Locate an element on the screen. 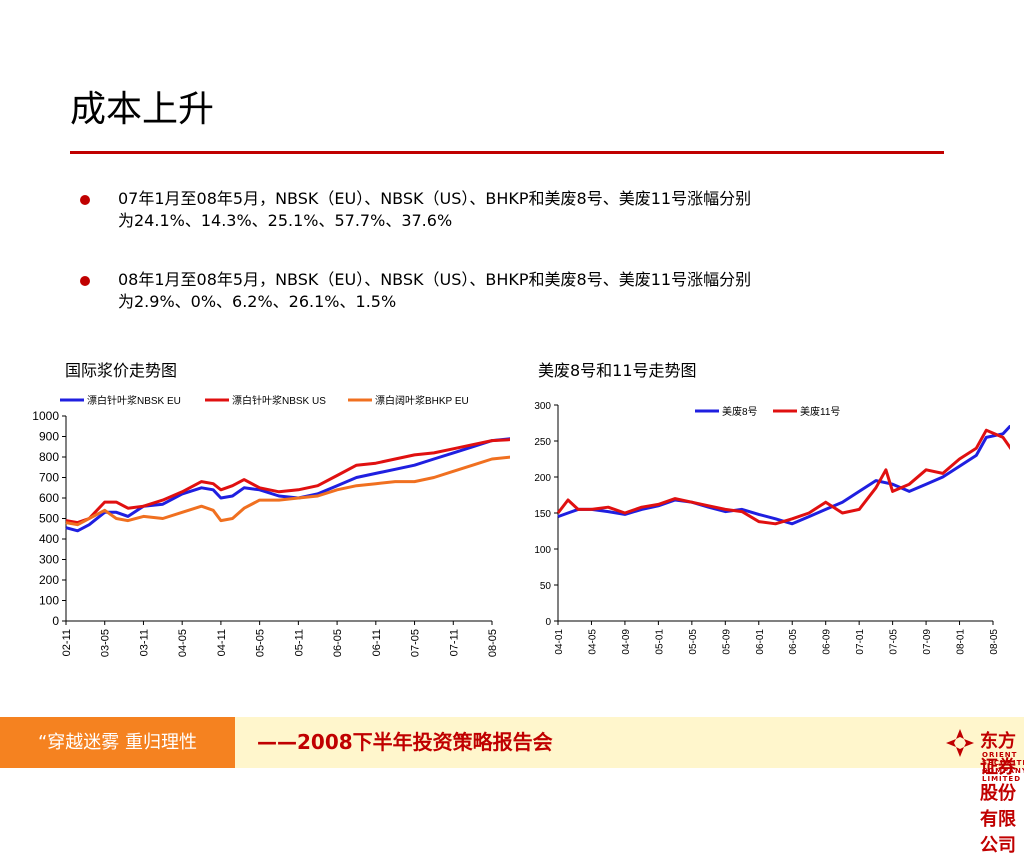  legend-label: 美废8号 is located at coordinates (740, 411).